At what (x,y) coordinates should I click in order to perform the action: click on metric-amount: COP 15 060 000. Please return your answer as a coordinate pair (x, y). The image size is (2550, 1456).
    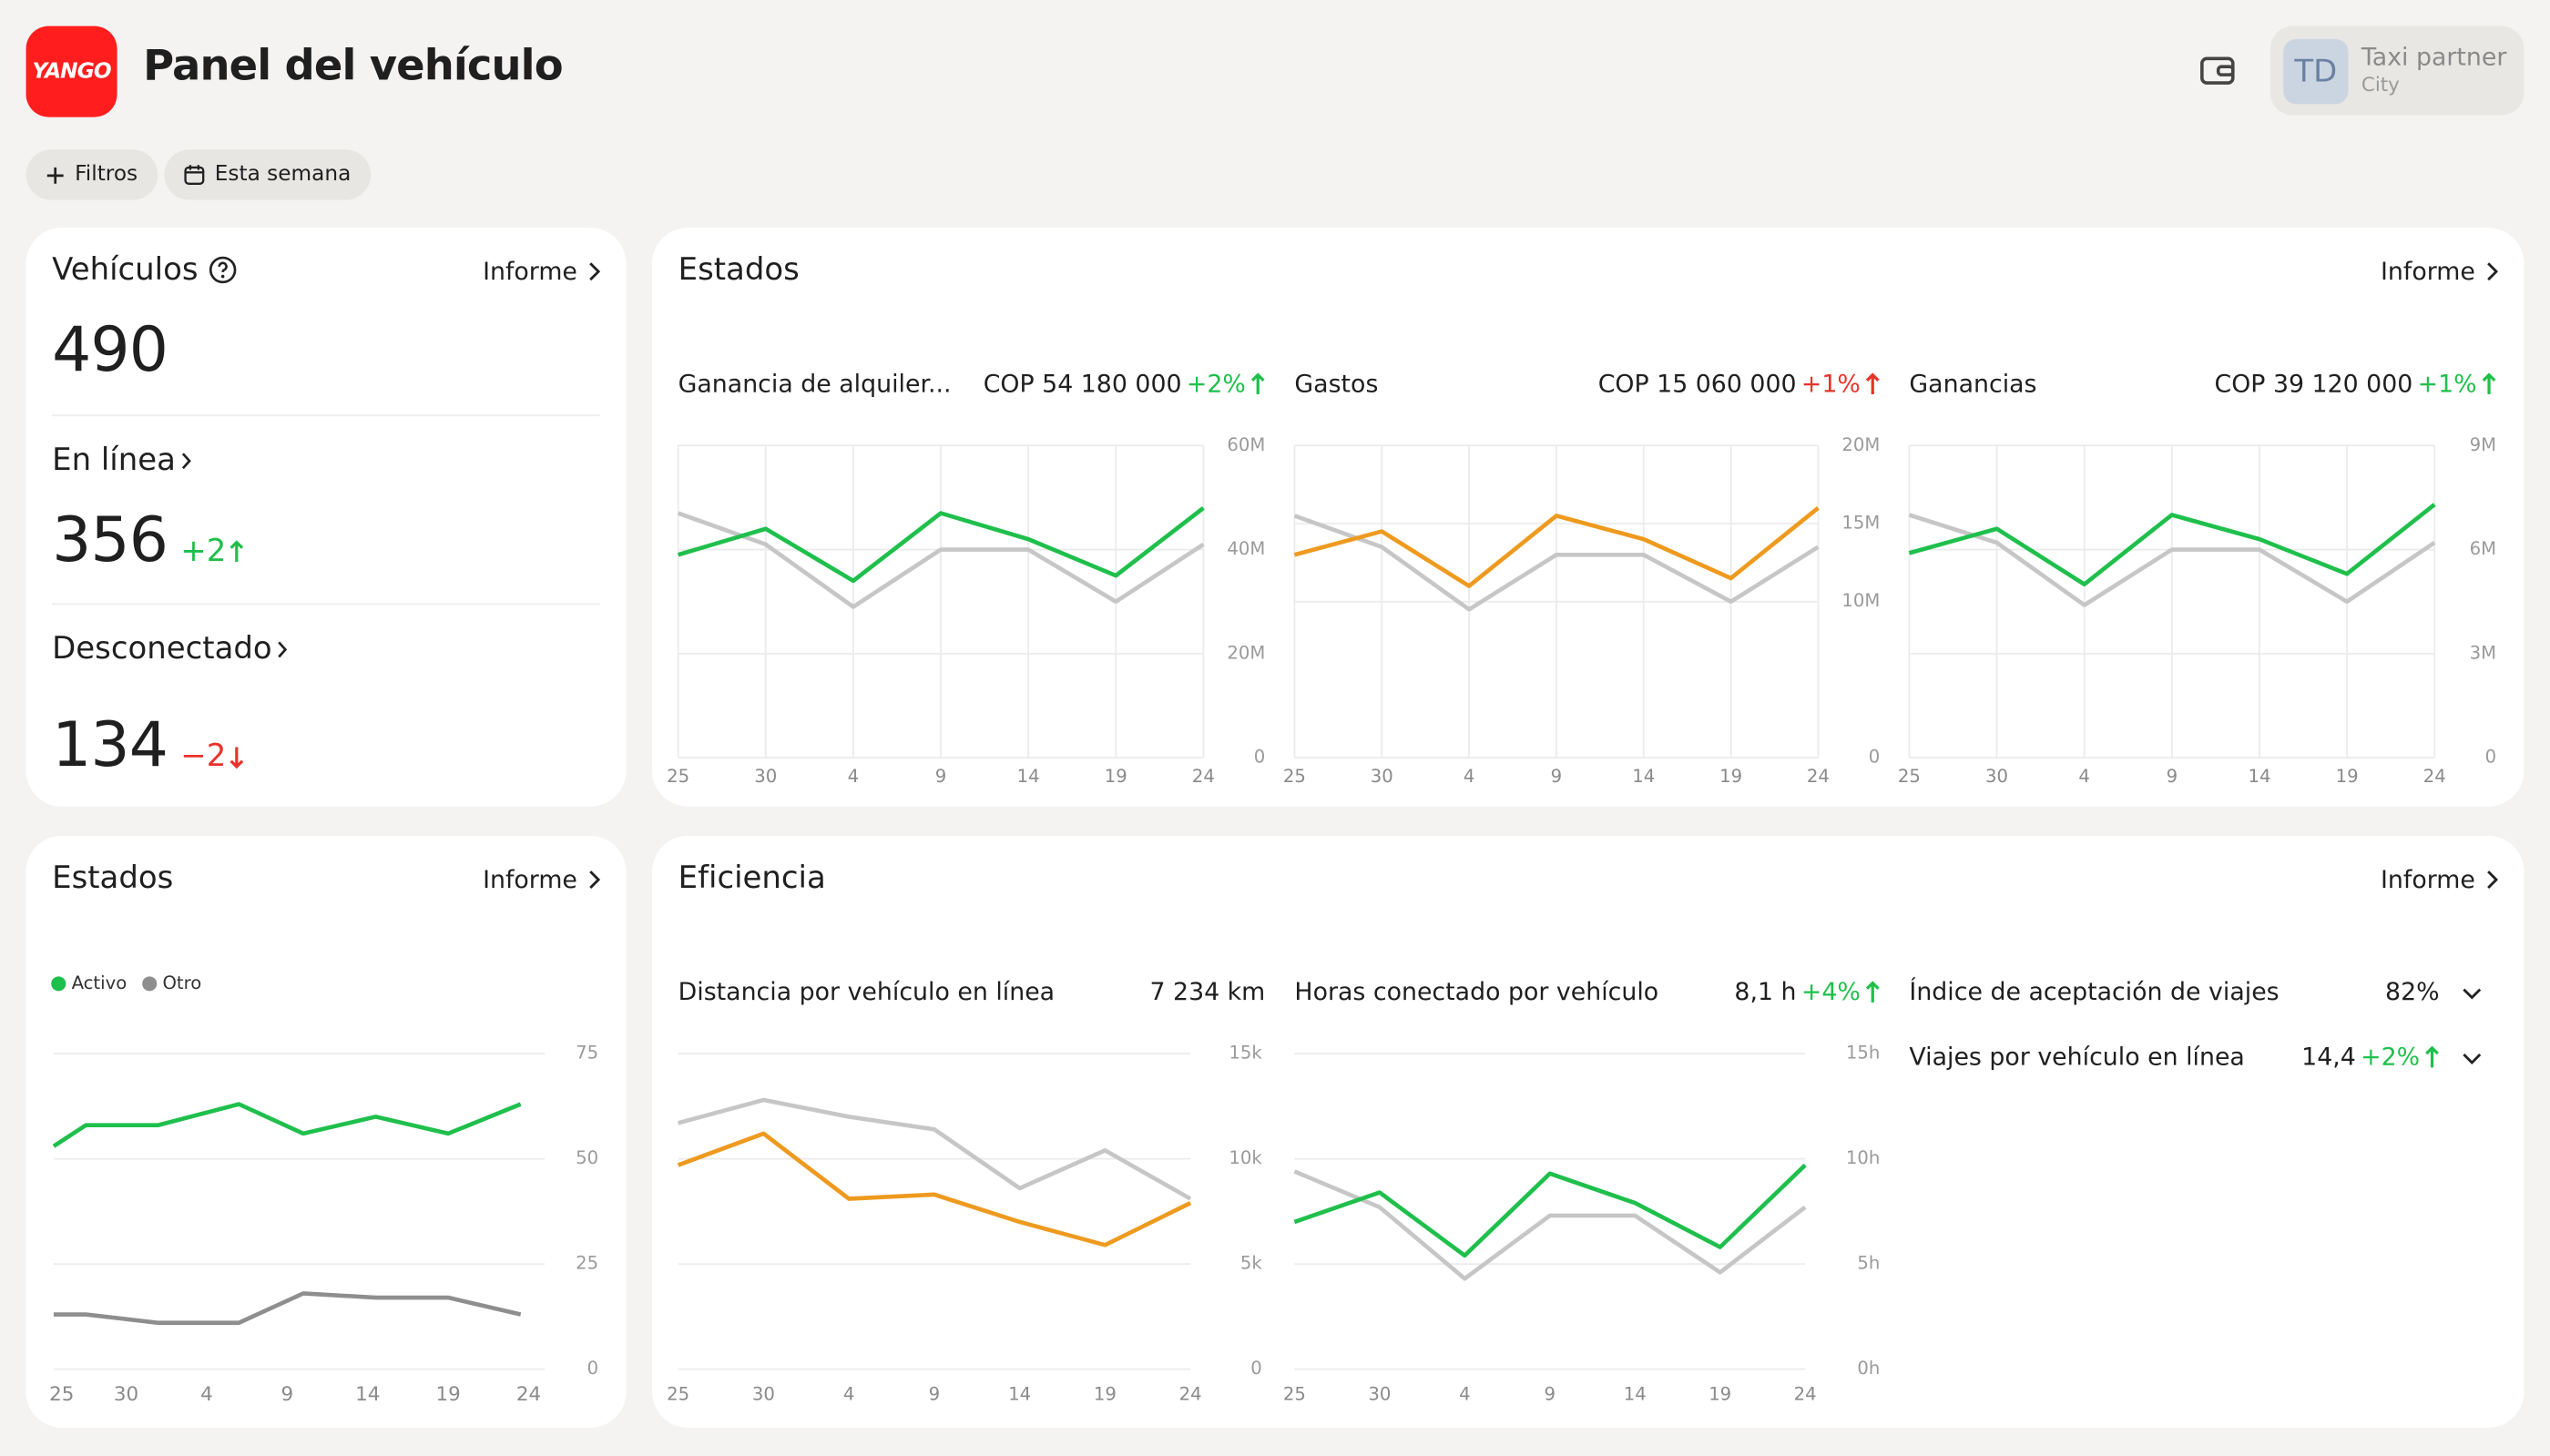
    Looking at the image, I should click on (1697, 384).